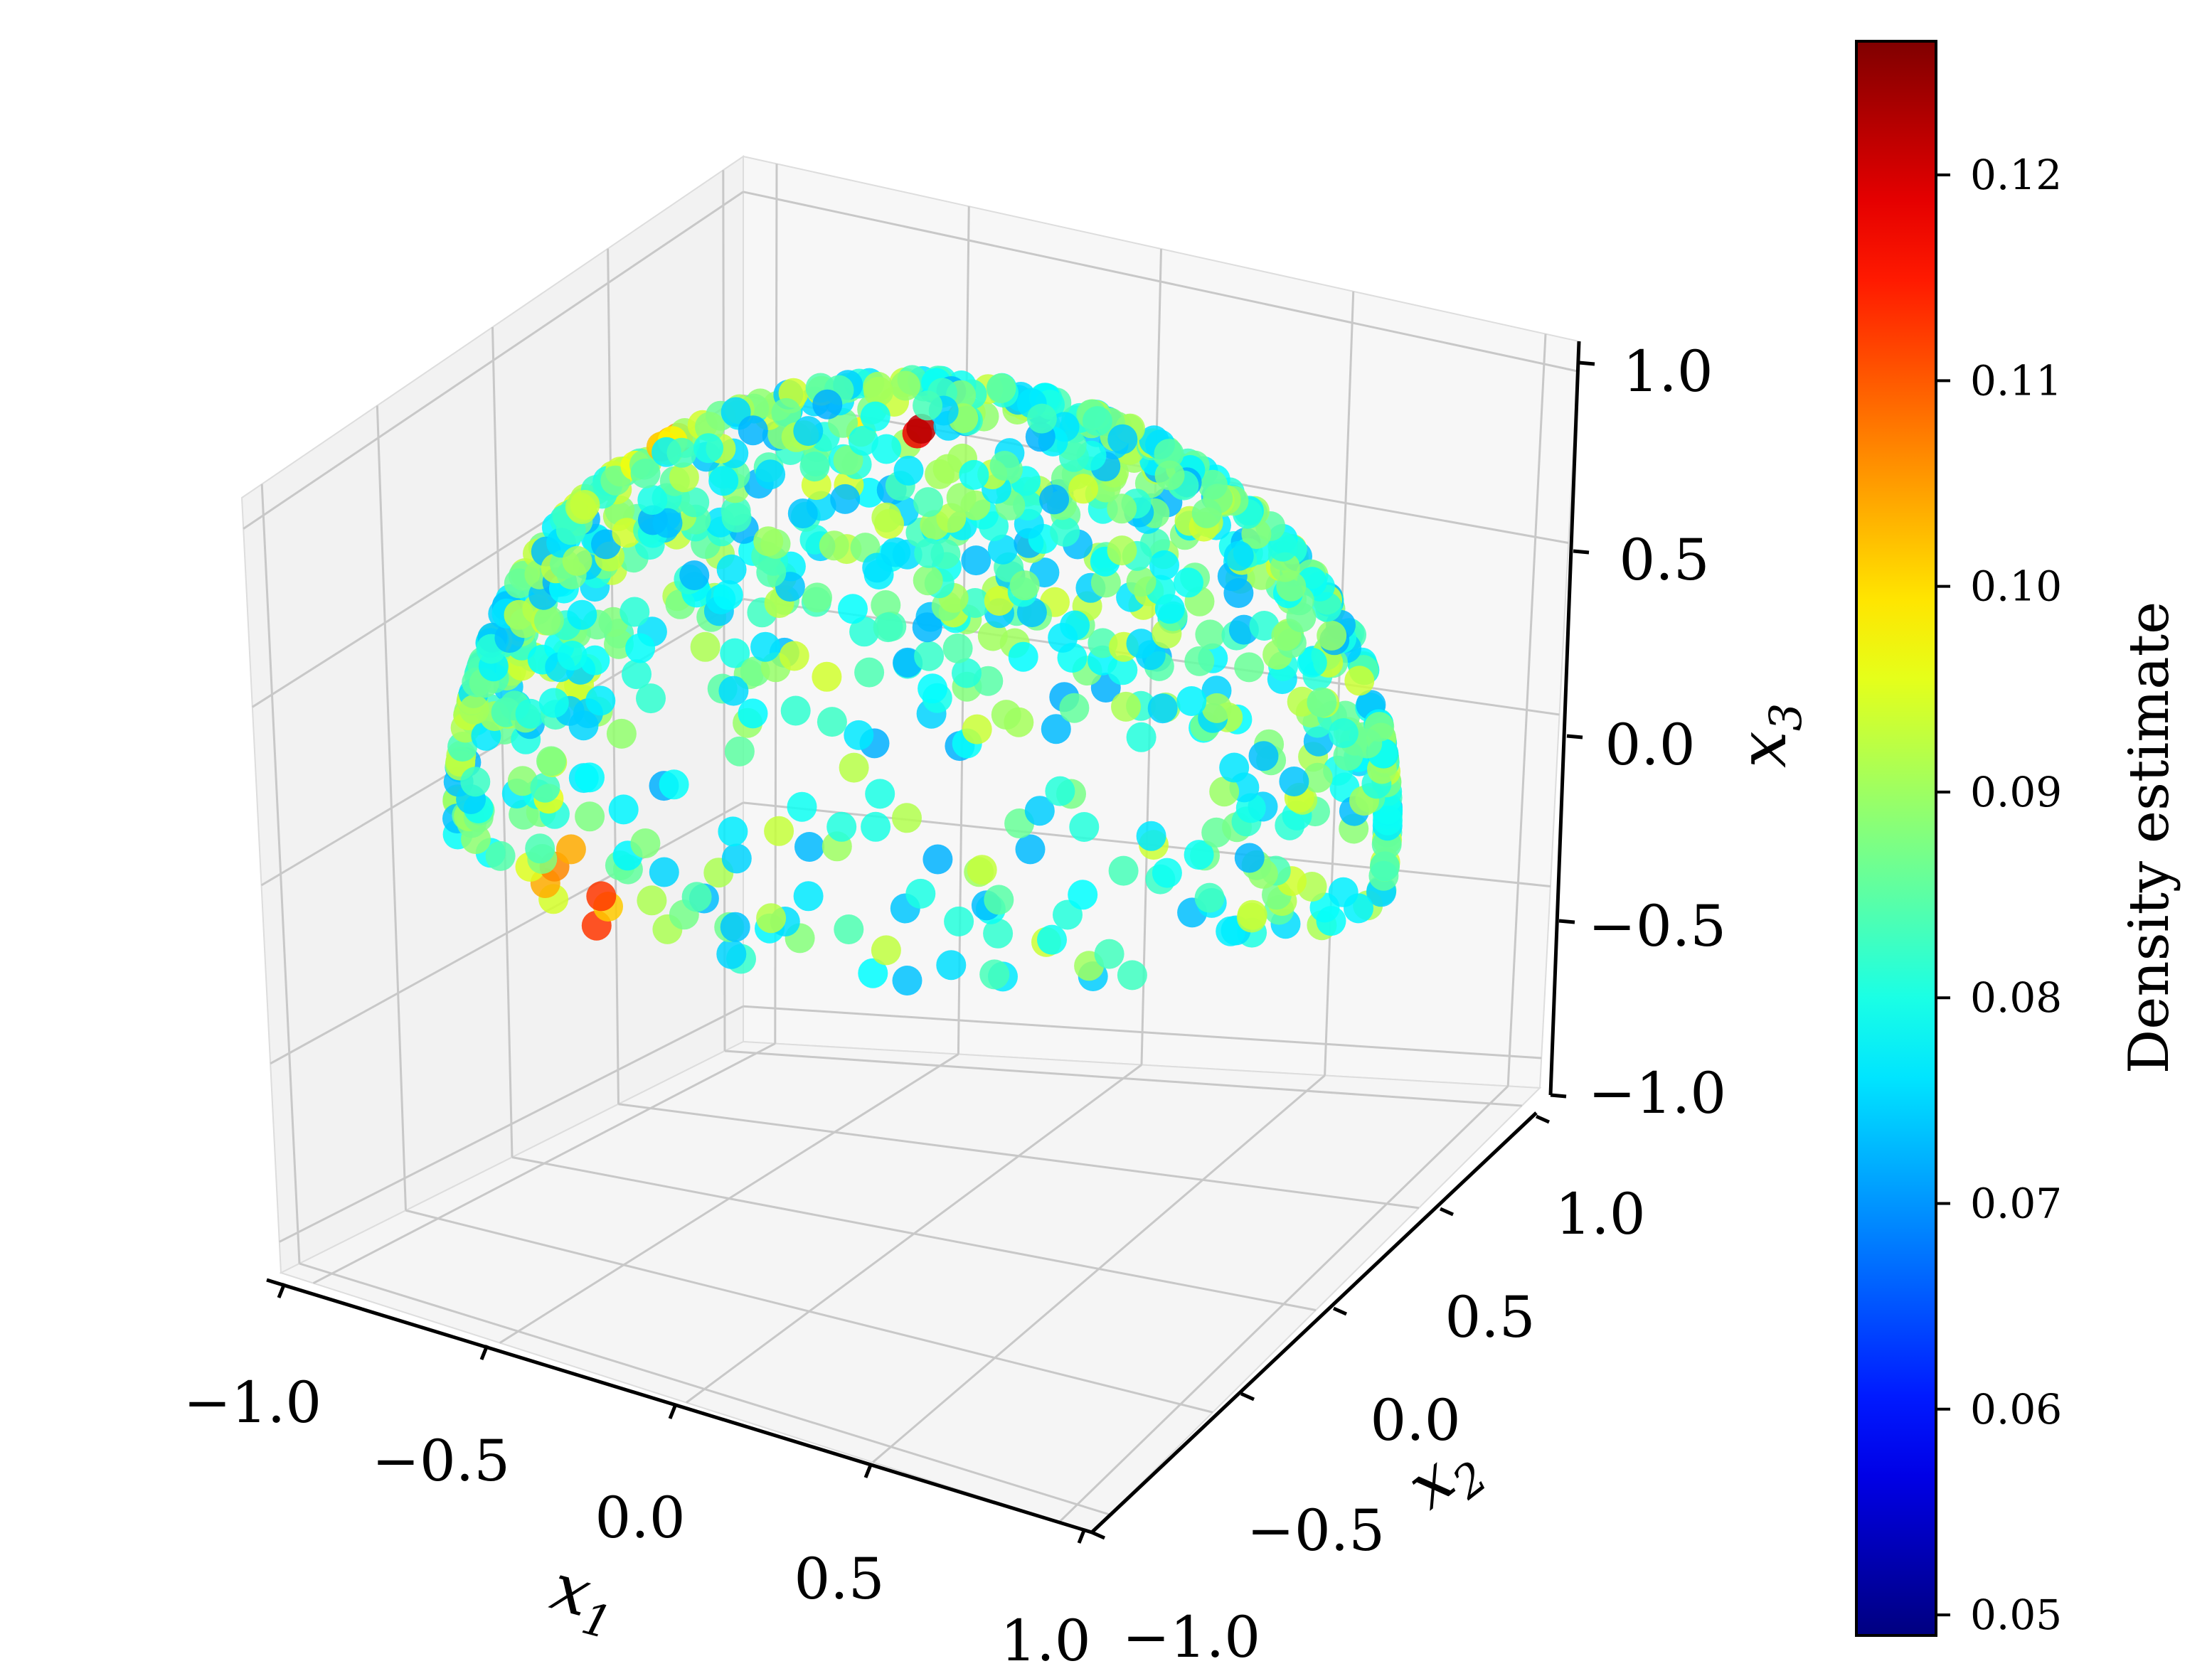 This screenshot has height=1671, width=2212. I want to click on colorbar-tick-label: 0.11, so click(2016, 381).